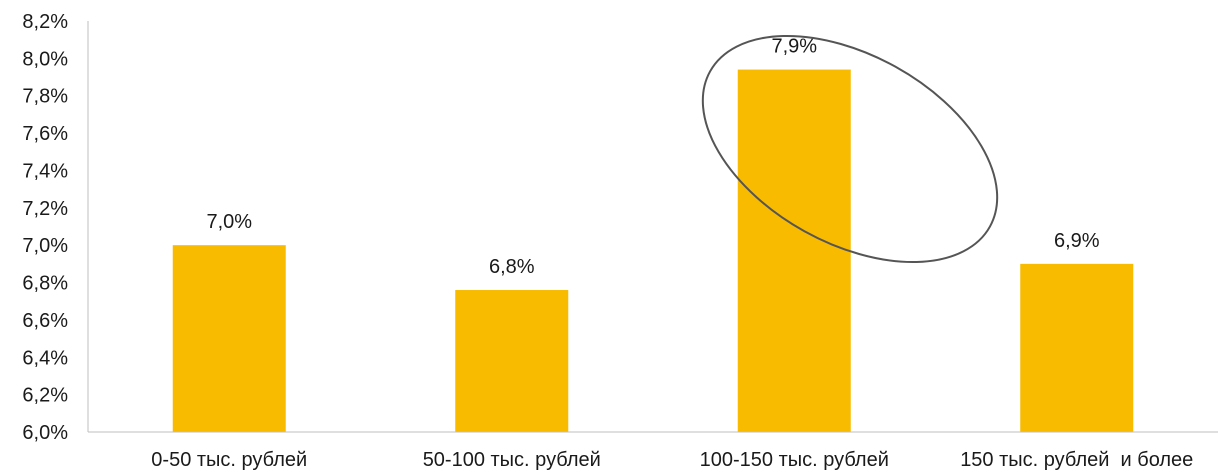 The width and height of the screenshot is (1218, 473). What do you see at coordinates (45, 22) in the screenshot?
I see `y-tick-label: 8,2%` at bounding box center [45, 22].